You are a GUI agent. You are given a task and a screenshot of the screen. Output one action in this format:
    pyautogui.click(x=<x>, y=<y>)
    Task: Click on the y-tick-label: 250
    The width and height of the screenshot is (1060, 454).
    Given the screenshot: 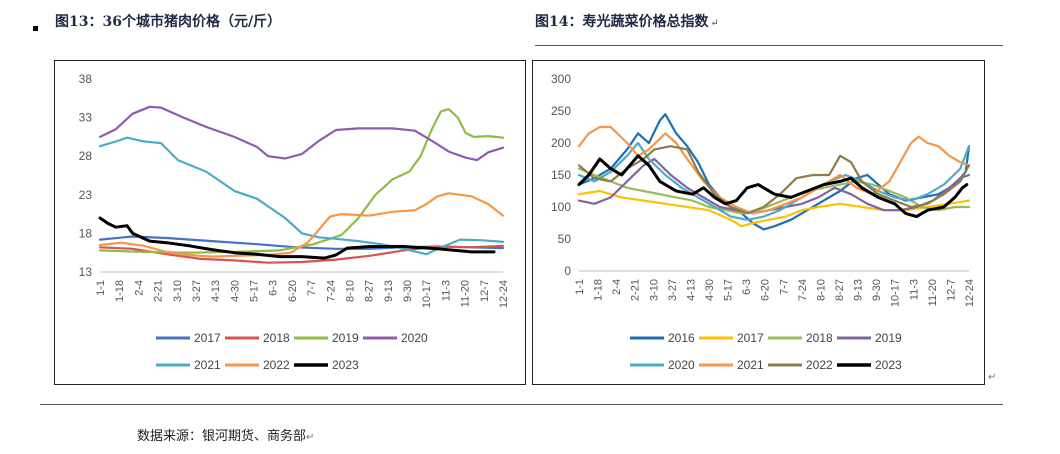 What is the action you would take?
    pyautogui.click(x=561, y=111)
    